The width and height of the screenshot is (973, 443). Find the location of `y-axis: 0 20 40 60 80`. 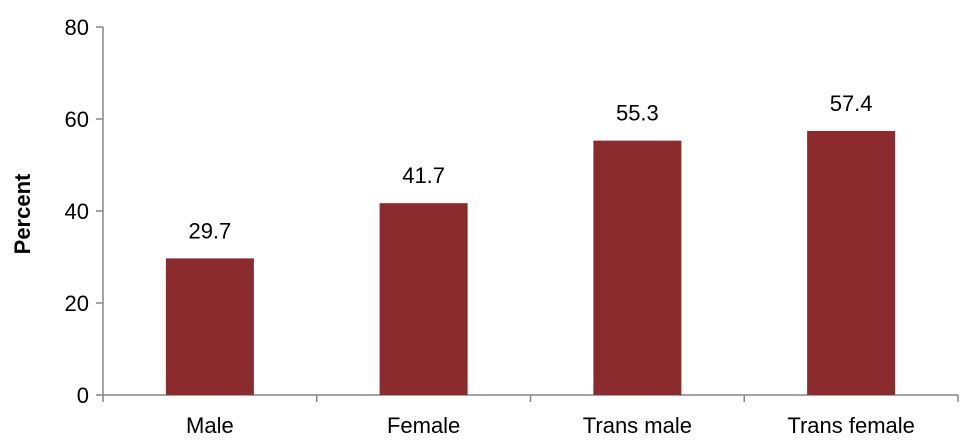

y-axis: 0 20 40 60 80 is located at coordinates (84, 211).